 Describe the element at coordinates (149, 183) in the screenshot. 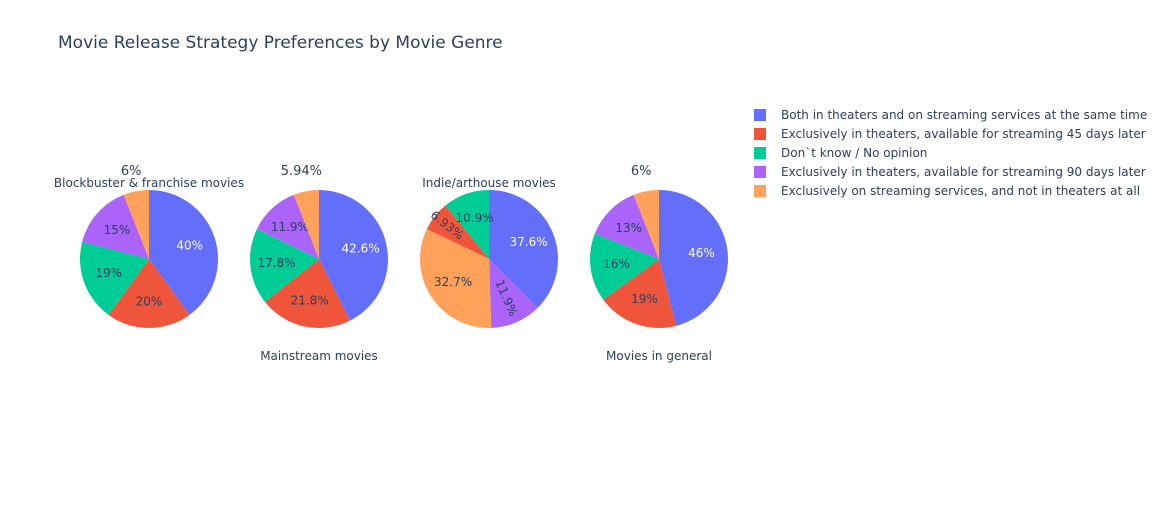

I see `pie-title: Blockbuster & franchise movies` at that location.